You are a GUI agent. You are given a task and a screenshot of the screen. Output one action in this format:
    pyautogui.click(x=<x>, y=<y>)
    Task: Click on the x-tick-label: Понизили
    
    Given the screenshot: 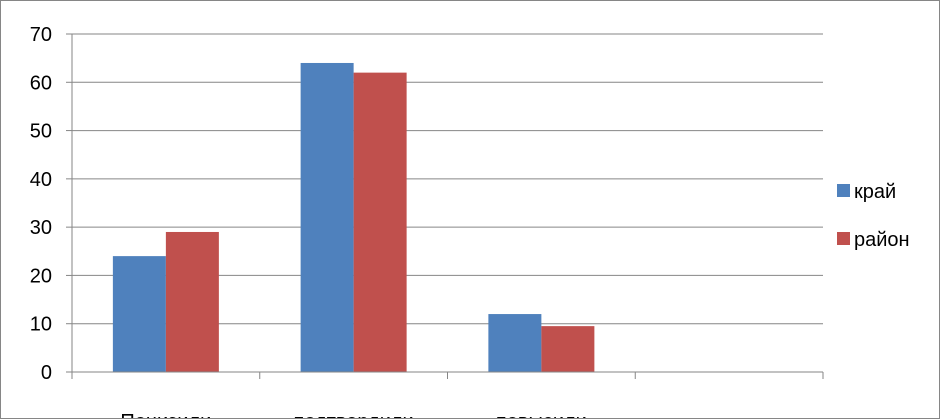 What is the action you would take?
    pyautogui.click(x=165, y=414)
    